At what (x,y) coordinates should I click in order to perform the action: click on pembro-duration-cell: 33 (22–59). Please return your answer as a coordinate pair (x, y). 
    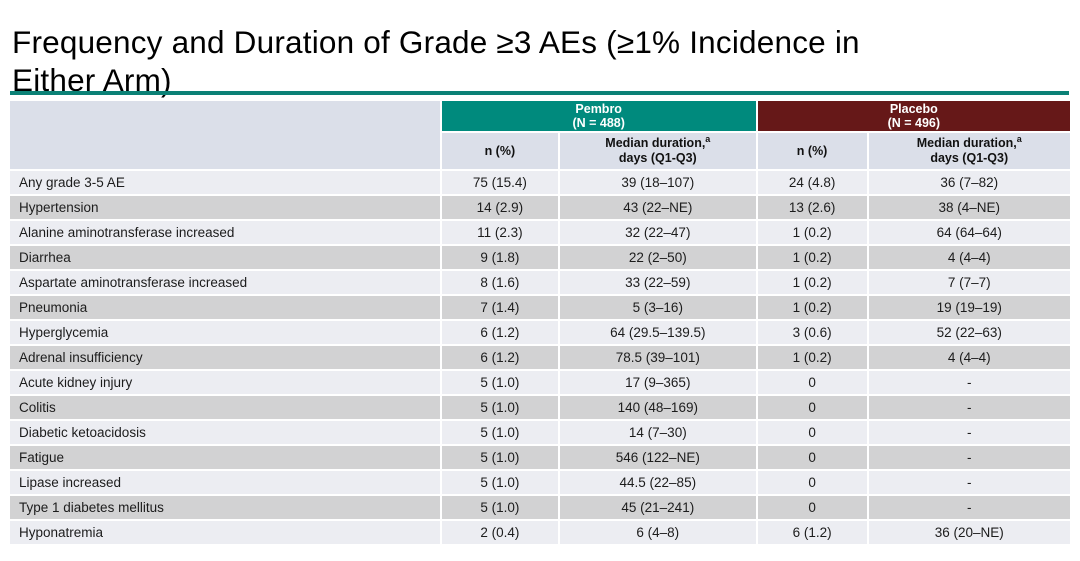
    Looking at the image, I should click on (657, 282).